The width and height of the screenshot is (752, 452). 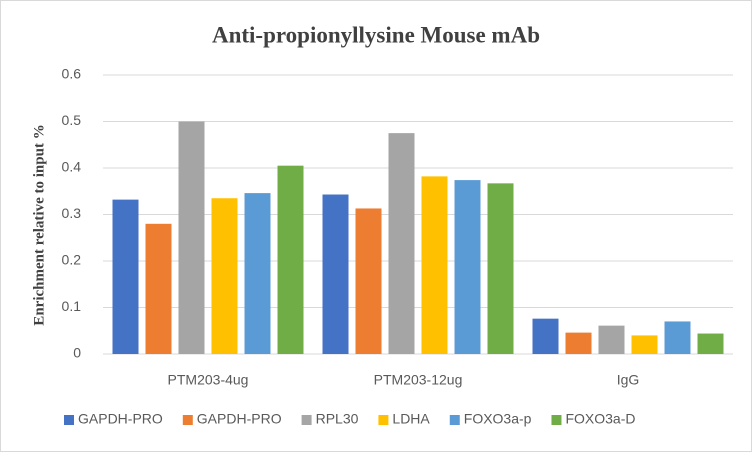 What do you see at coordinates (337, 419) in the screenshot?
I see `legend-label: RPL30` at bounding box center [337, 419].